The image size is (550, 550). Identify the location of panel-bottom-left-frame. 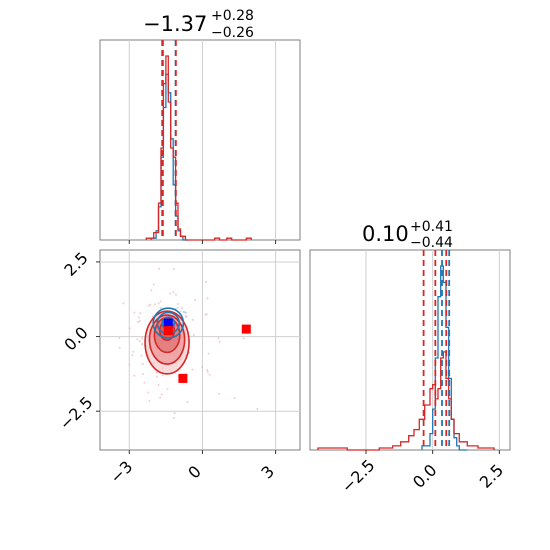
(200, 350).